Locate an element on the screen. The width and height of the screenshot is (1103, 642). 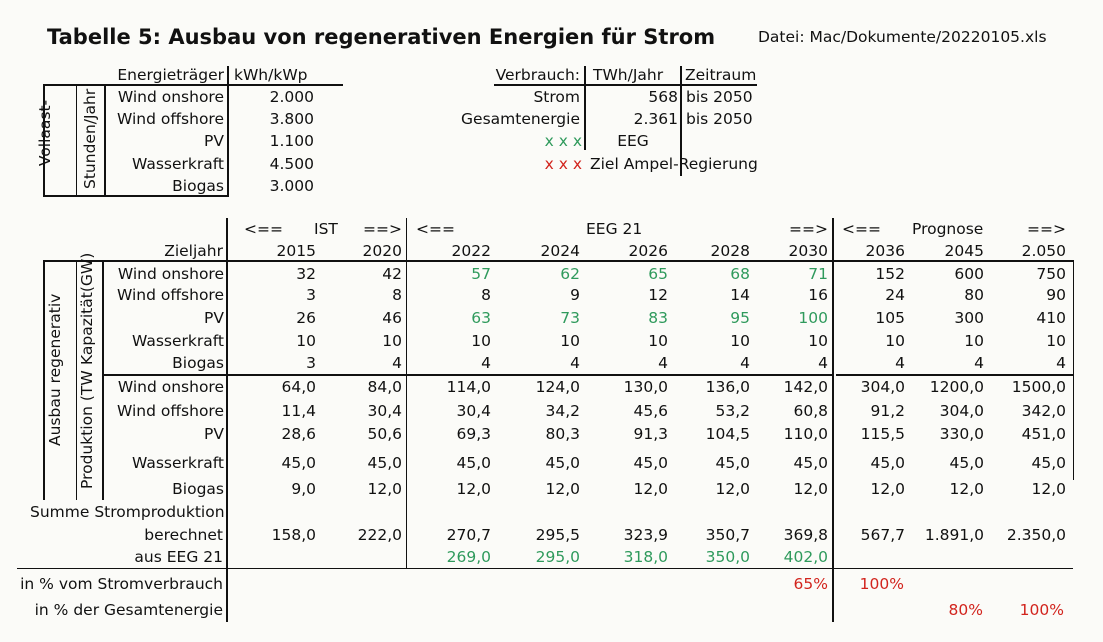
produktion-cell: 114,0 is located at coordinates (468, 387).